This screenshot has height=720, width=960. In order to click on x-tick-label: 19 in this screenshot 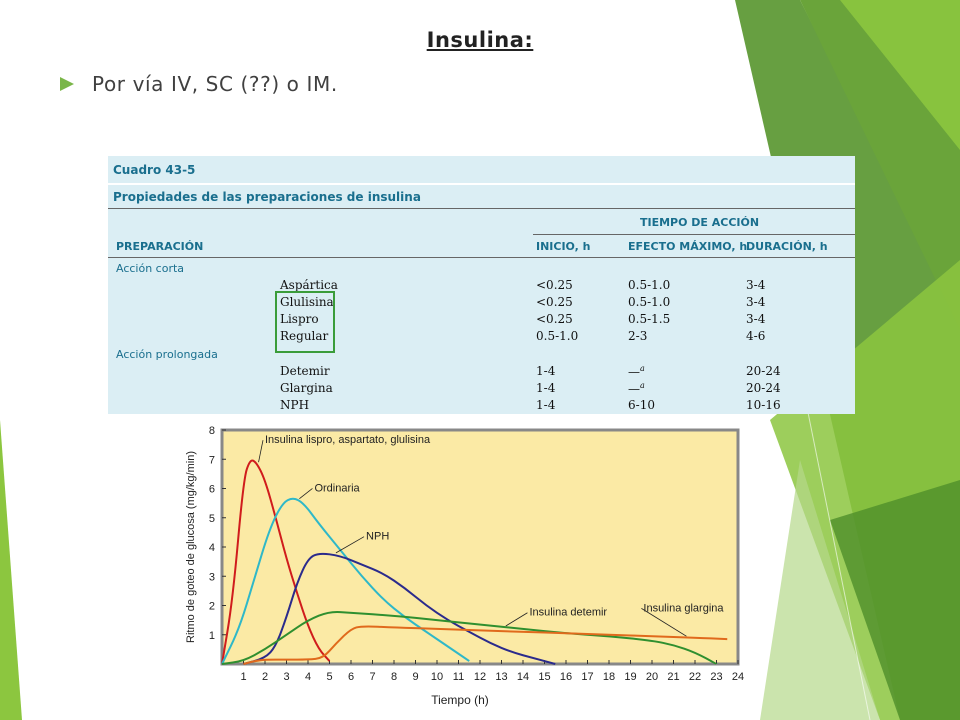, I will do `click(630, 677)`.